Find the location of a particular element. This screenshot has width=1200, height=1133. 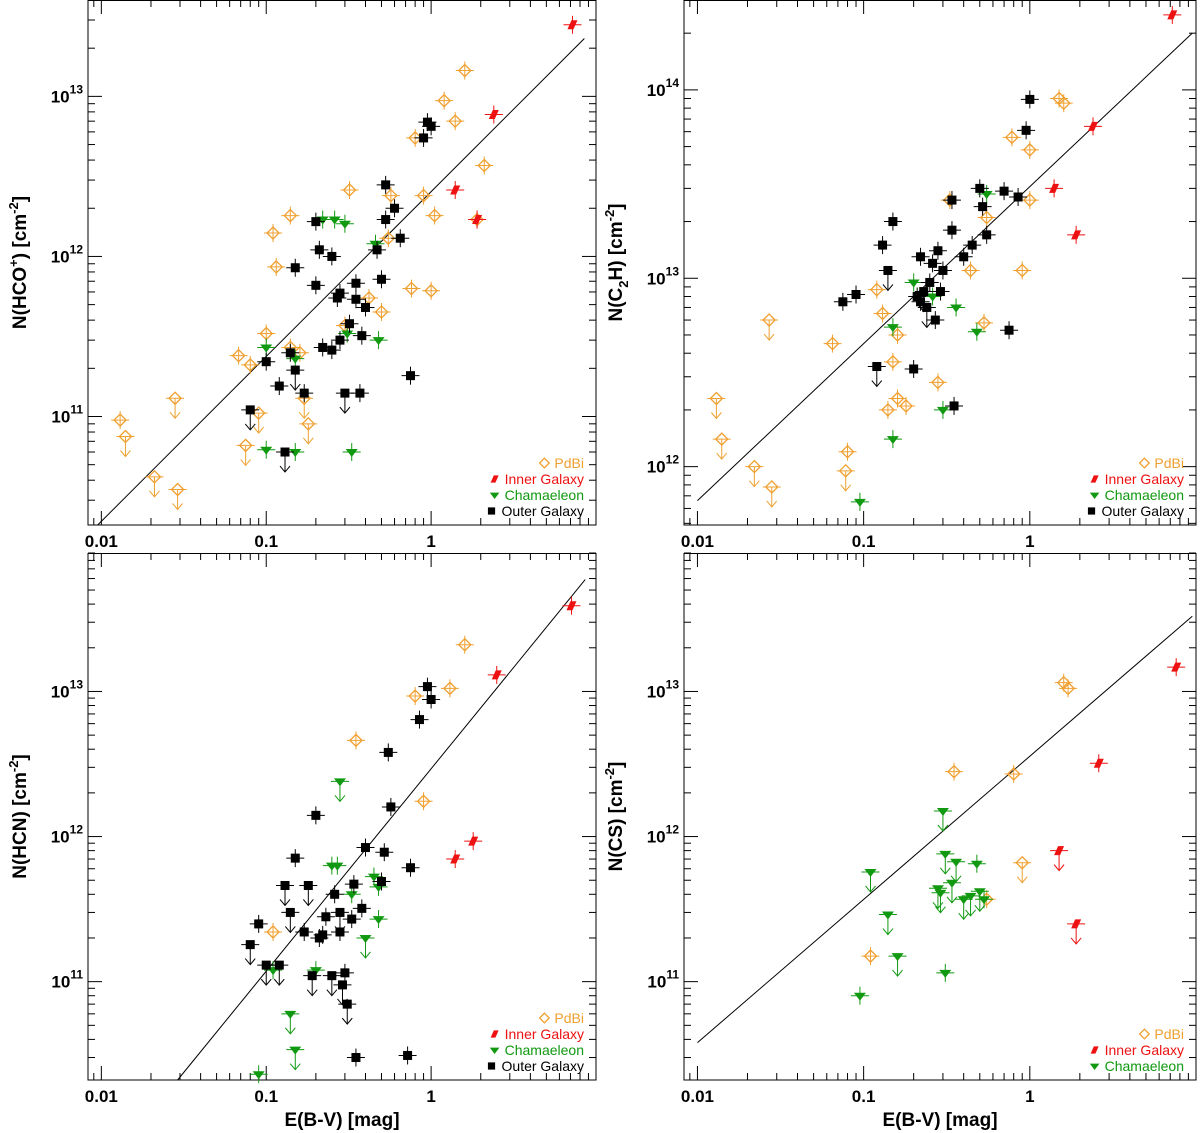

x-axis-label: E(B-V) [mag] is located at coordinates (939, 1120).